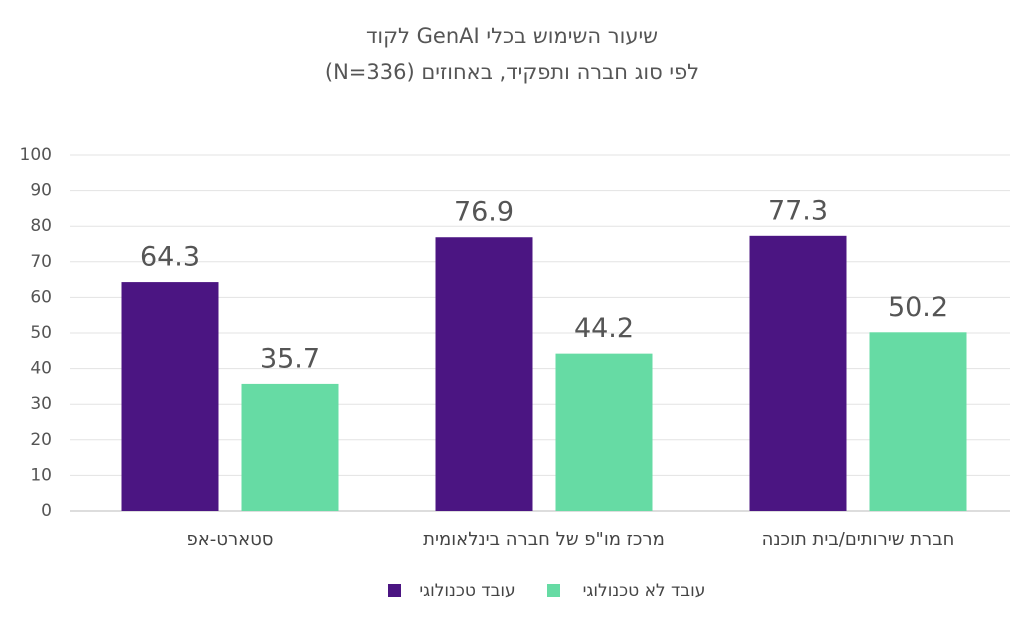 Image resolution: width=1024 pixels, height=621 pixels. Describe the element at coordinates (46, 511) in the screenshot. I see `y-tick-label: 0` at that location.